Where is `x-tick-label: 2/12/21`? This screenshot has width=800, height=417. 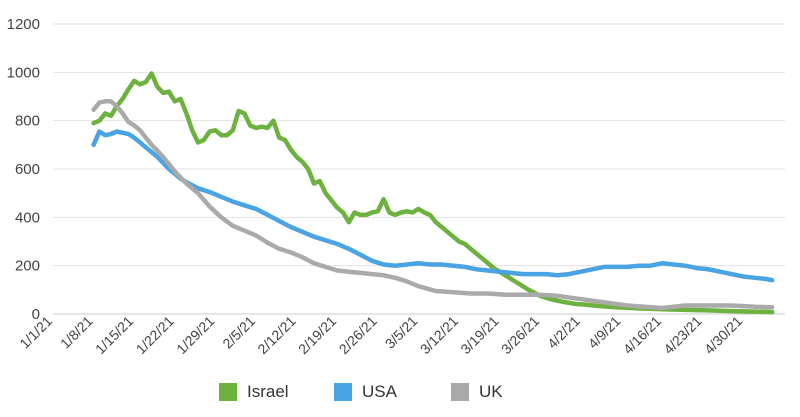 x-tick-label: 2/12/21 is located at coordinates (276, 335).